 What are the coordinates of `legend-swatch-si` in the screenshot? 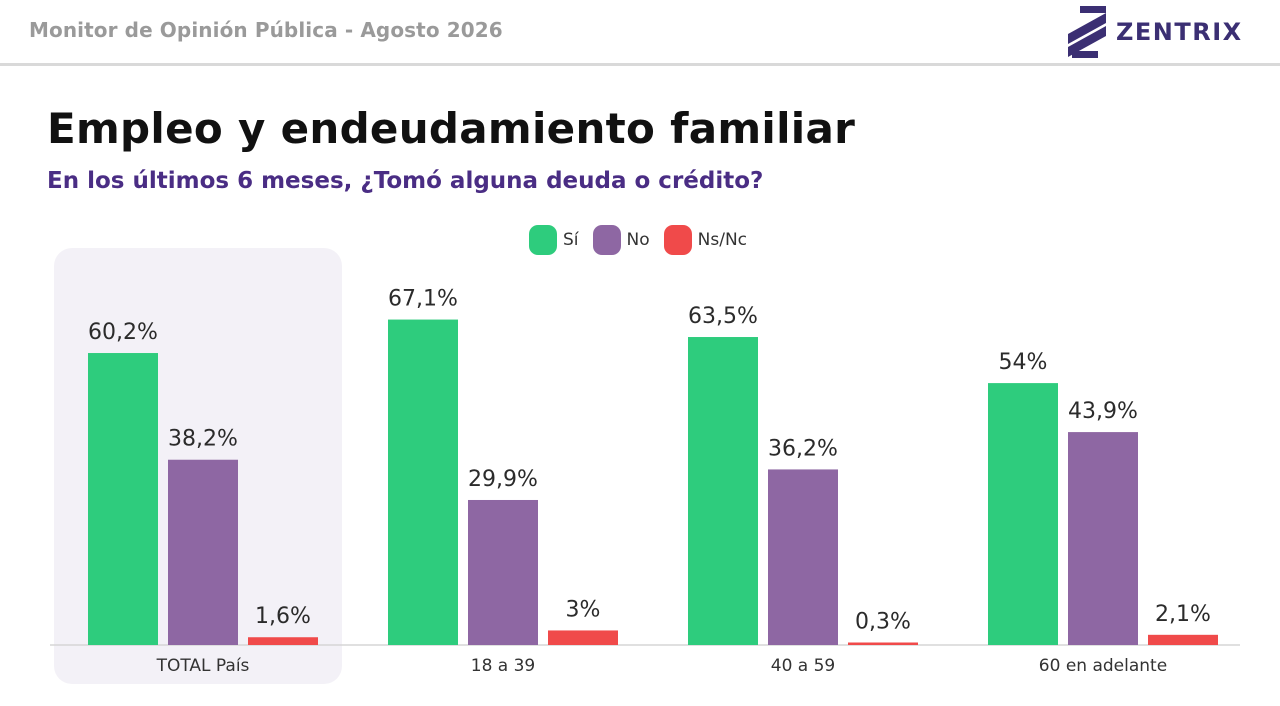 It's located at (543, 240).